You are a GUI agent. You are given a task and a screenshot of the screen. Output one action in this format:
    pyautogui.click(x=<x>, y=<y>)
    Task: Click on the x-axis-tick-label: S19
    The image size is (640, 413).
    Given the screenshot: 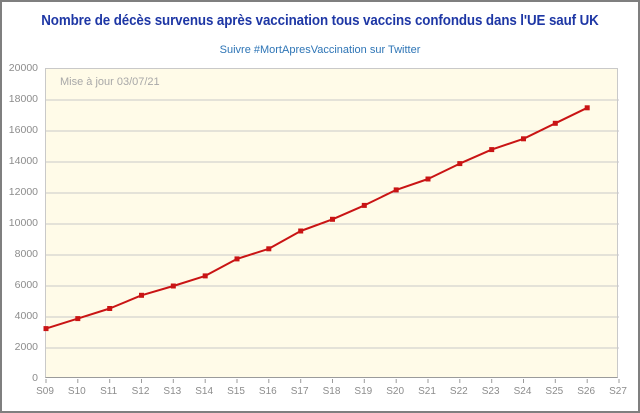 What is the action you would take?
    pyautogui.click(x=363, y=391)
    